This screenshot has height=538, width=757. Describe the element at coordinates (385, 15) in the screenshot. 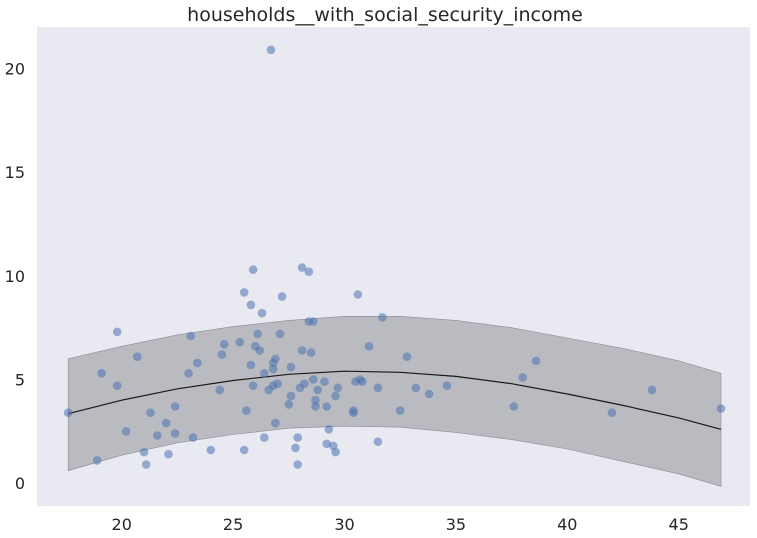

I see `chart-title: households__with_social_security_income` at that location.